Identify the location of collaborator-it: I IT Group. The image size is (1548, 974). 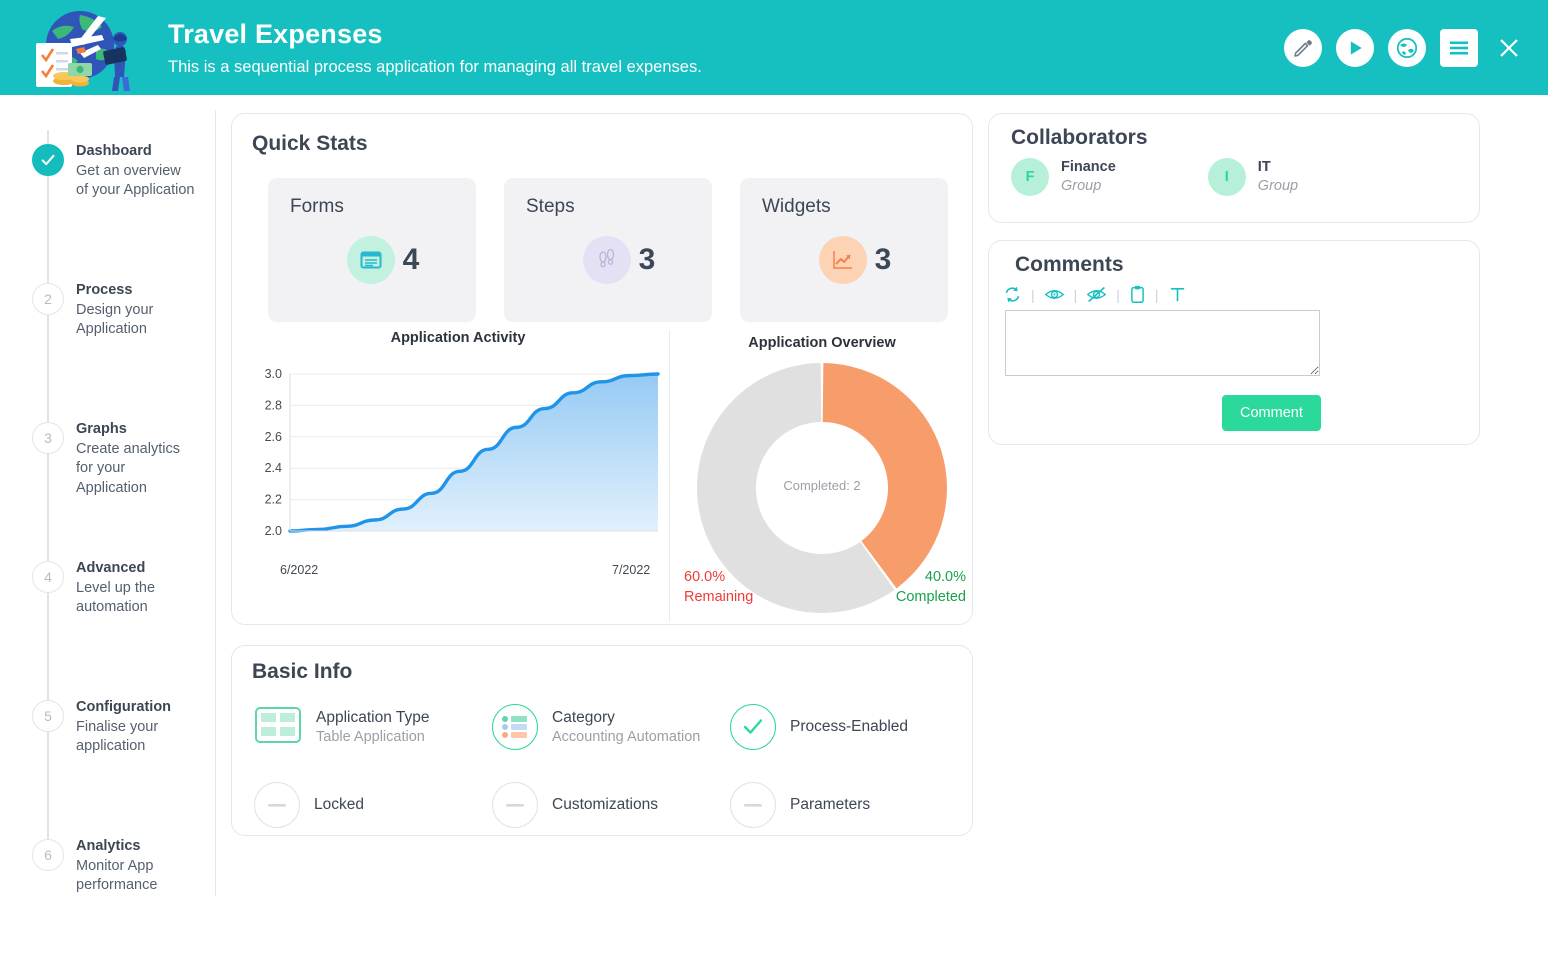
(1252, 177).